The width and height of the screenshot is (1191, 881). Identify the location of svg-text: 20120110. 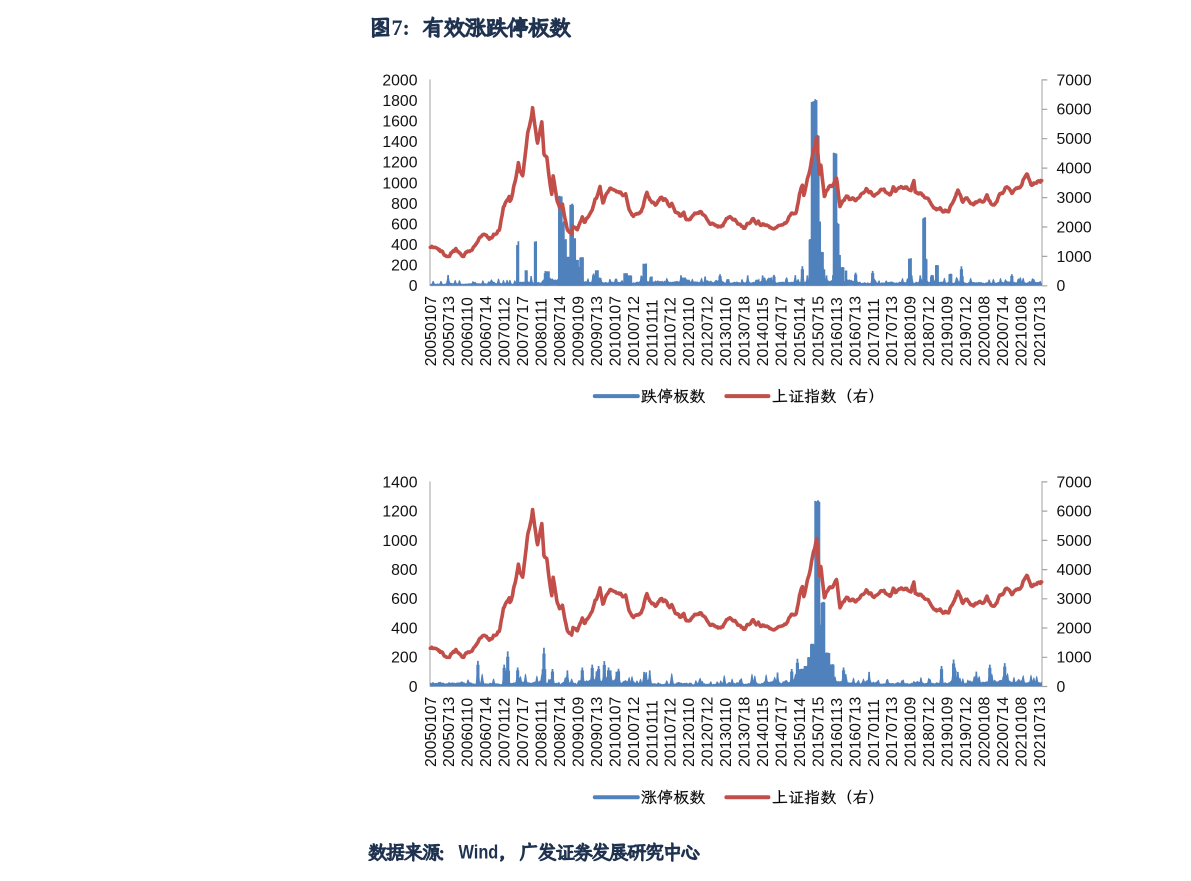
(689, 331).